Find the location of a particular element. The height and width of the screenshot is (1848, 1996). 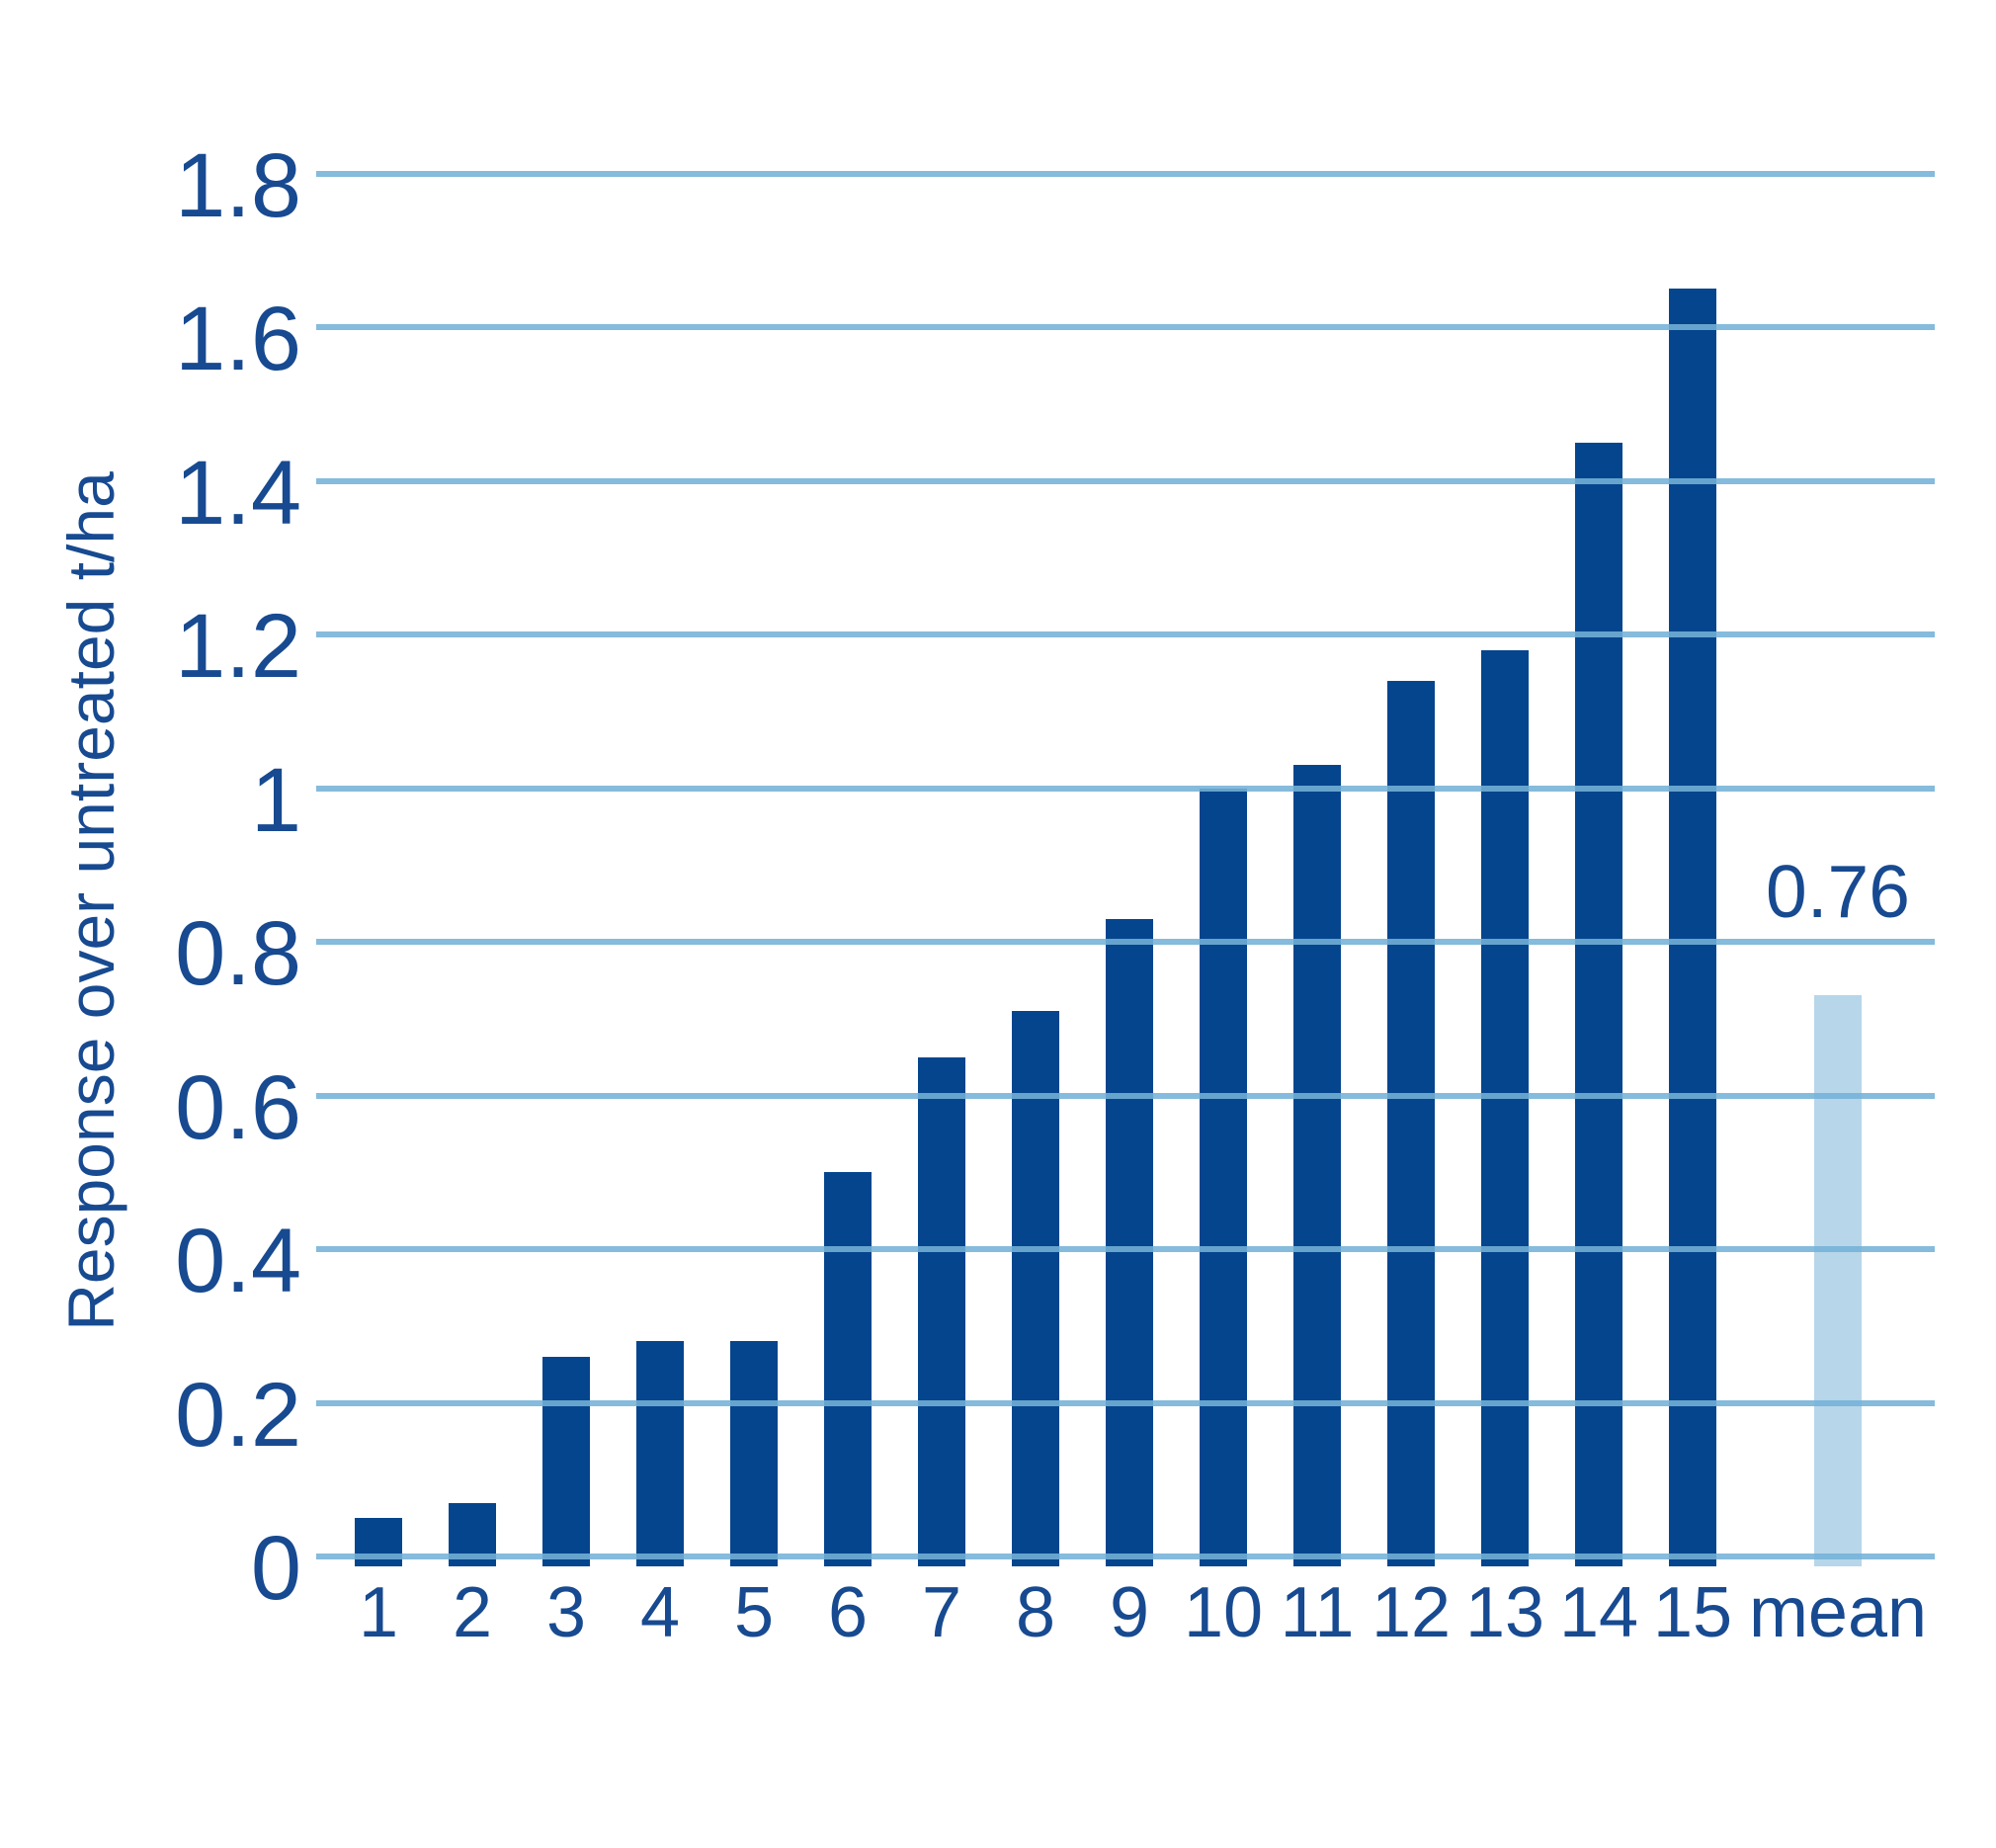

bar-mean is located at coordinates (1838, 1280).